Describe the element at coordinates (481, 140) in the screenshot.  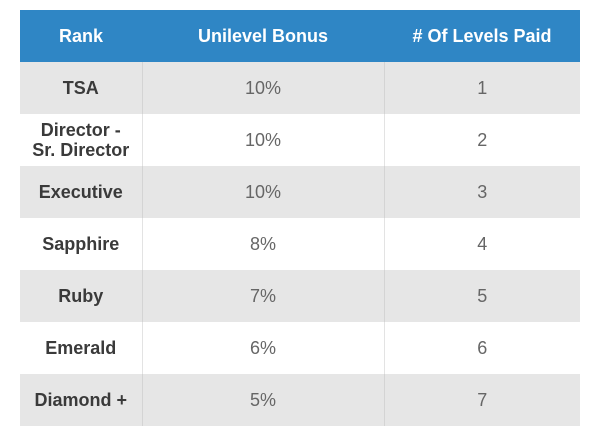
I see `levels-cell: 2` at that location.